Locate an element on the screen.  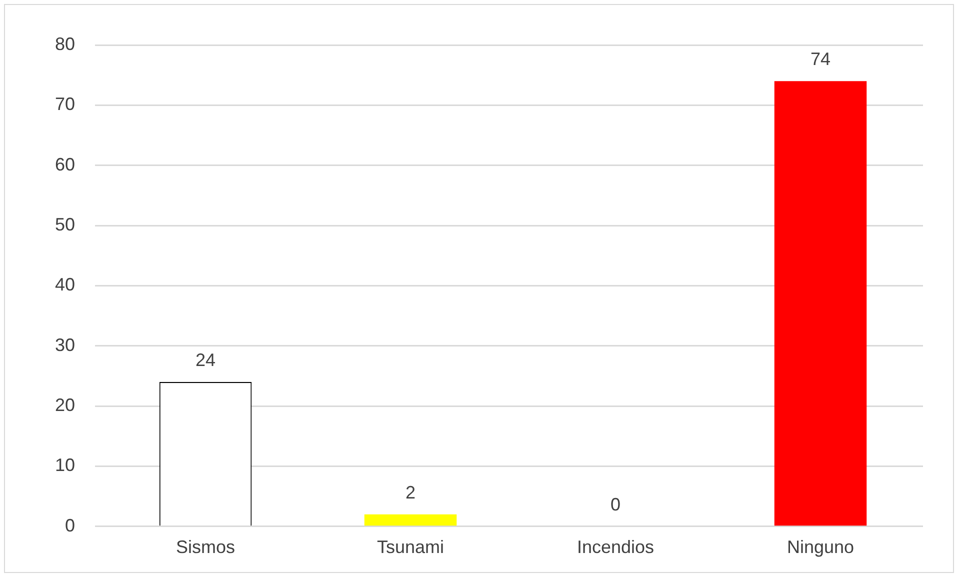
x-tick-label: Tsunami is located at coordinates (410, 547).